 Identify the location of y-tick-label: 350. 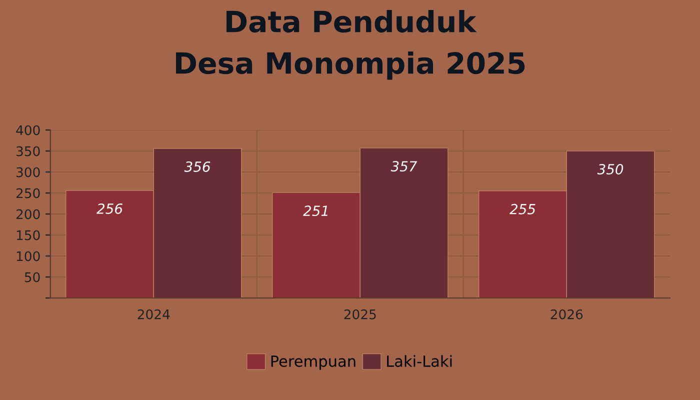
(28, 151).